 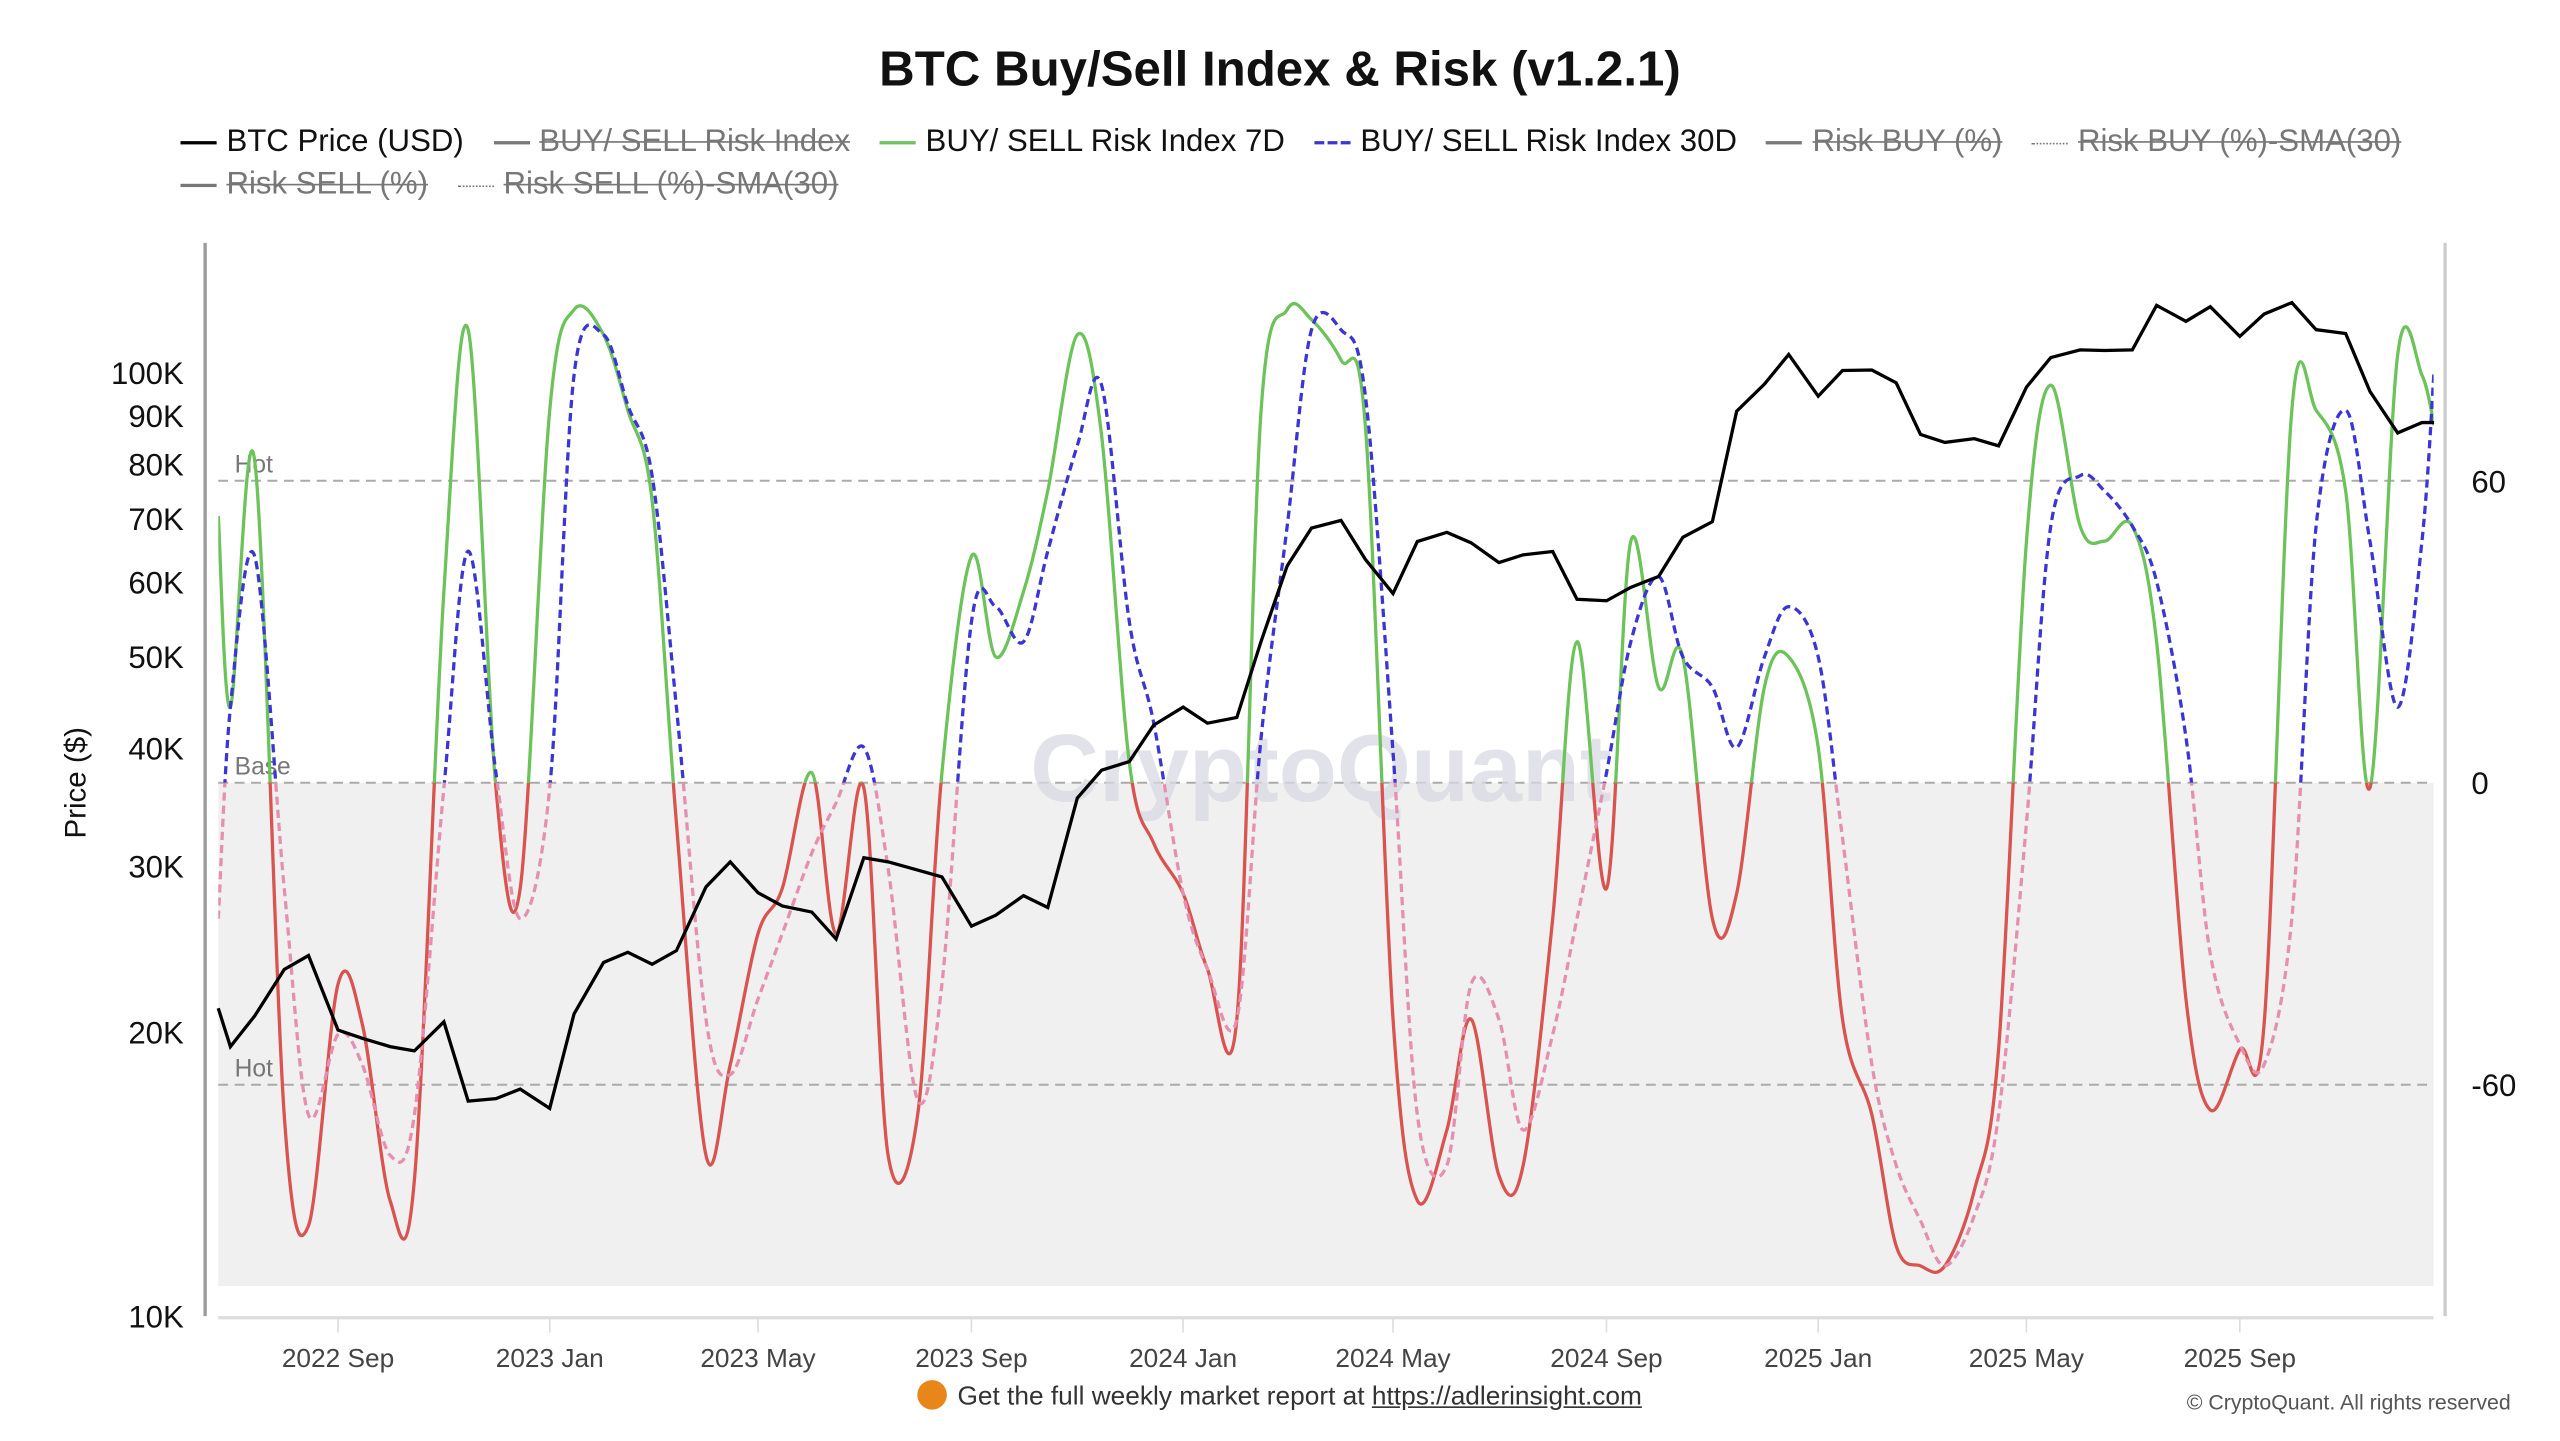 What do you see at coordinates (156, 748) in the screenshot?
I see `left-tick-label: 40K` at bounding box center [156, 748].